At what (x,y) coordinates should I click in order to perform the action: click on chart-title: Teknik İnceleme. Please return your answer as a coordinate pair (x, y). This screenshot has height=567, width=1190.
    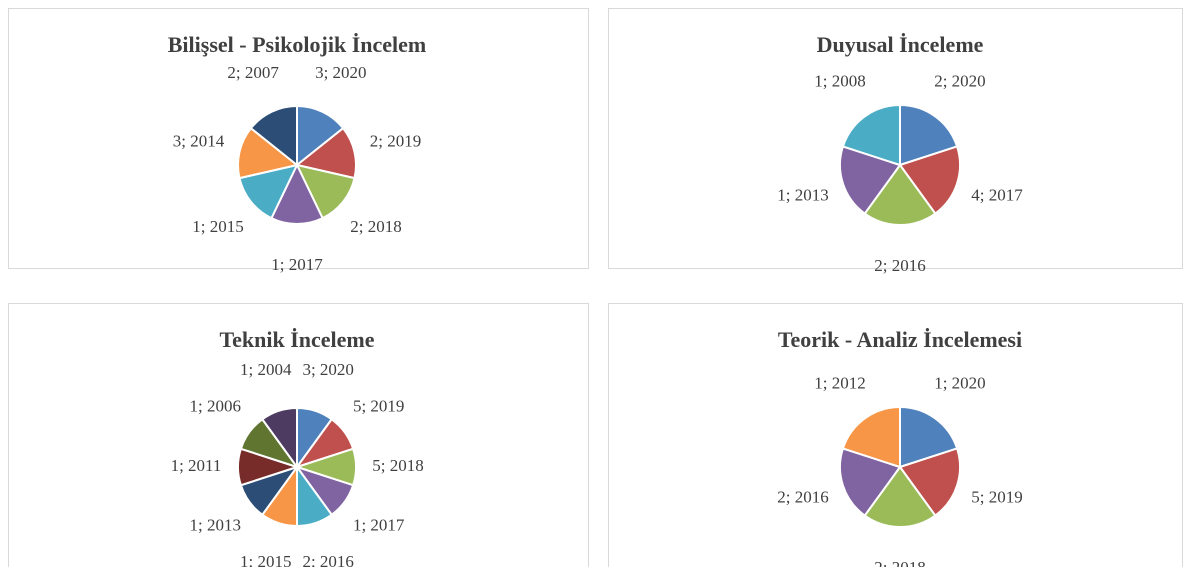
    Looking at the image, I should click on (296, 339).